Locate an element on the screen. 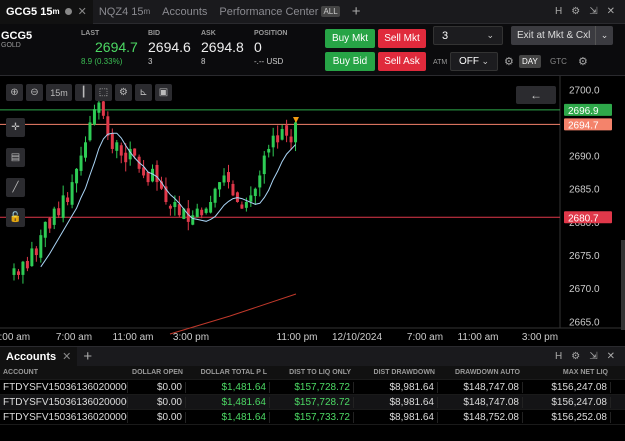 This screenshot has height=441, width=625. chevron-down-icon: ⌄ is located at coordinates (604, 35).